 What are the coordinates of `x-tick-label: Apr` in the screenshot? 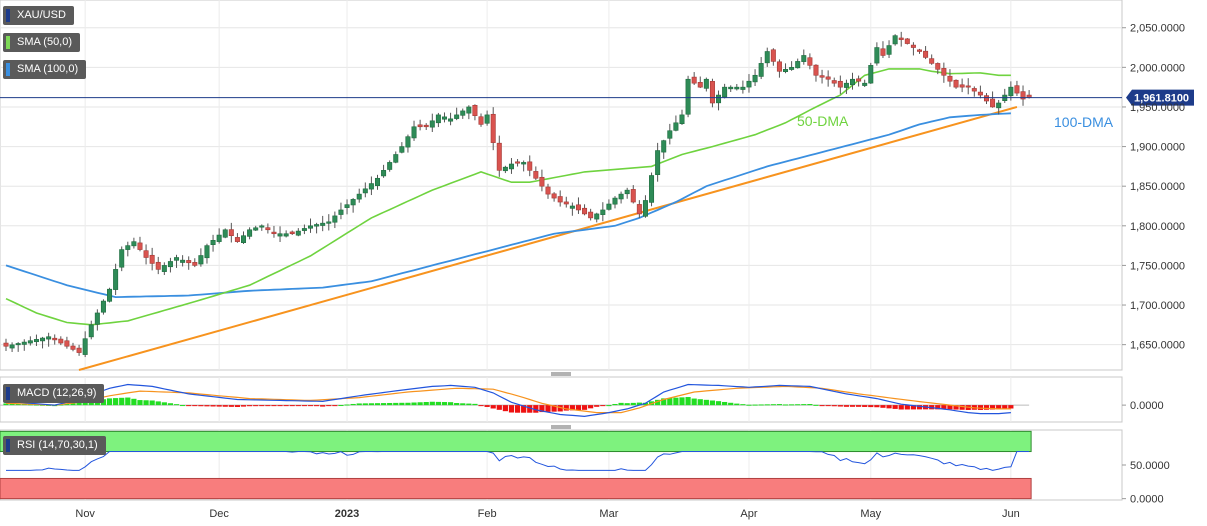 It's located at (748, 514).